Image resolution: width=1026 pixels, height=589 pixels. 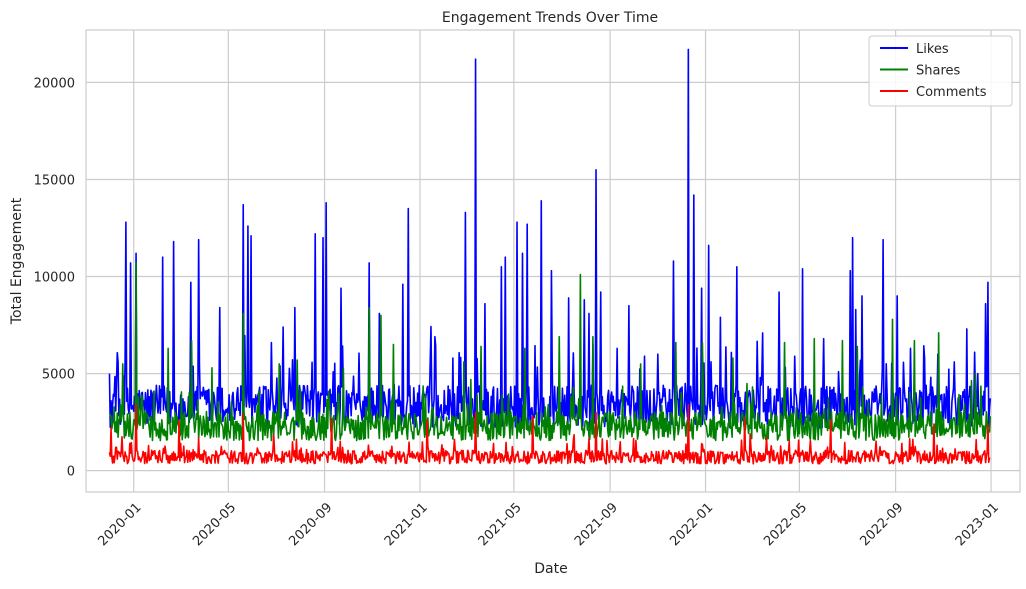 What do you see at coordinates (550, 569) in the screenshot?
I see `x-axis-label: Date` at bounding box center [550, 569].